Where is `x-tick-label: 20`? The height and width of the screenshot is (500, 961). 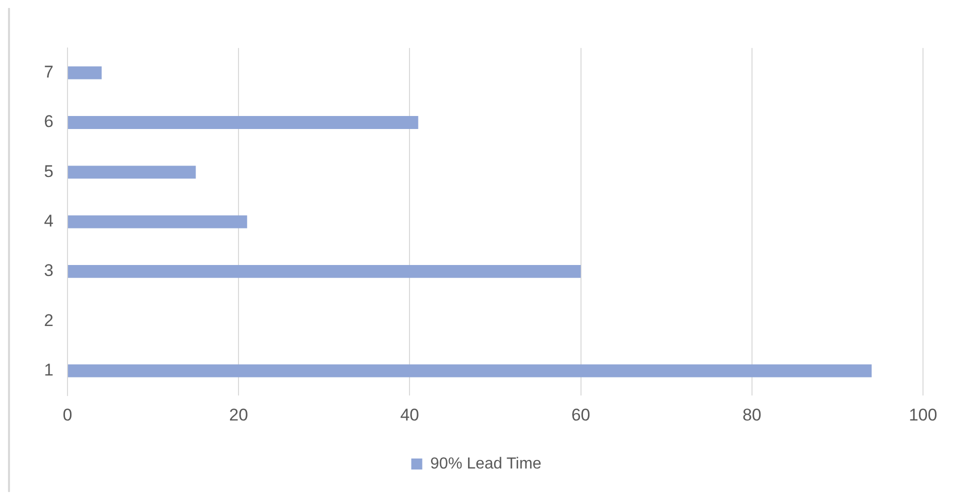 x-tick-label: 20 is located at coordinates (238, 414).